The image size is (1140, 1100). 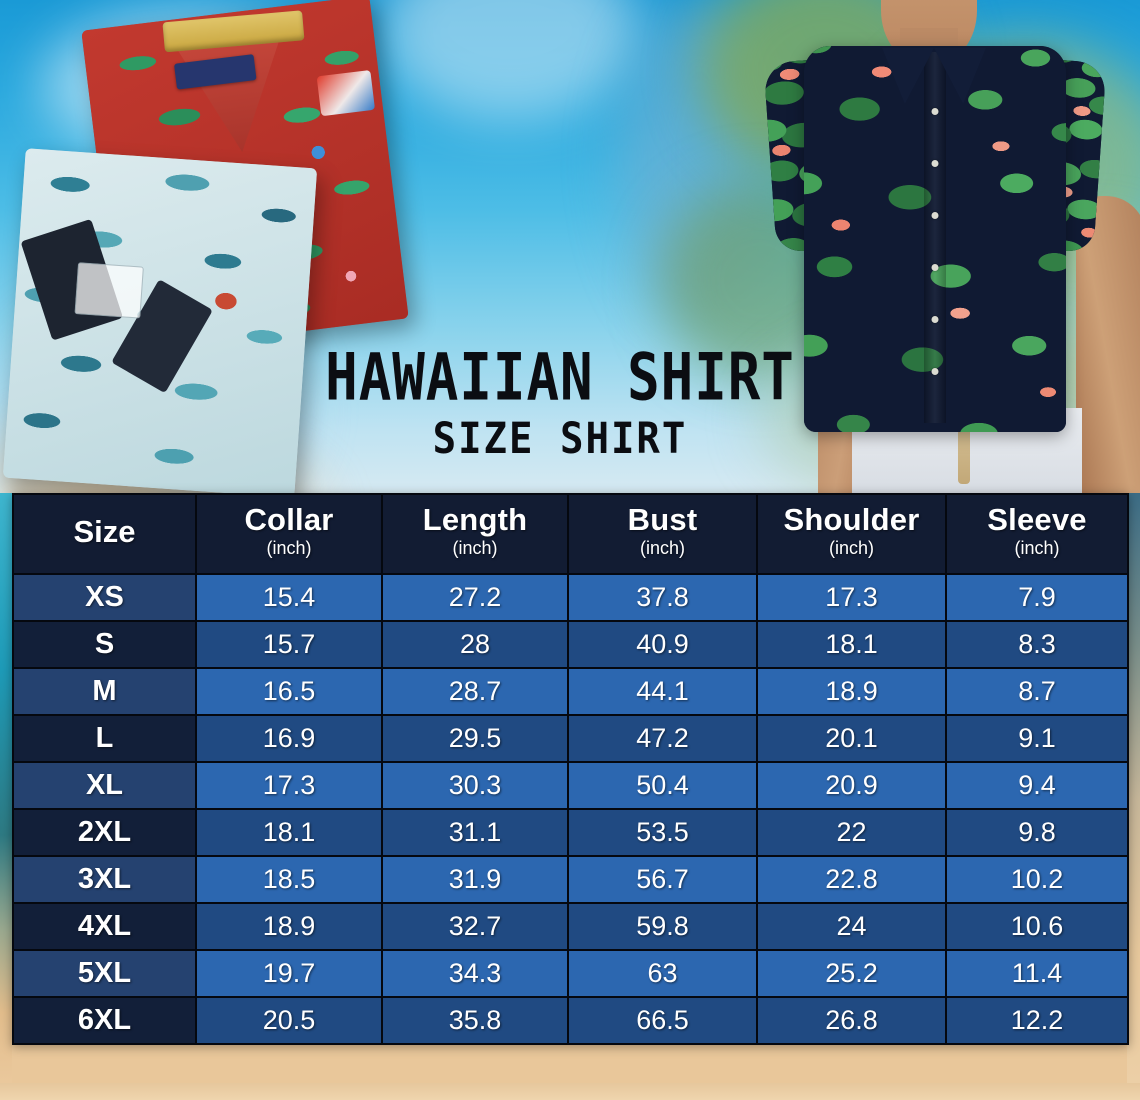 I want to click on table-row: 5XL 19.7 34.3 63 25.2 11.4, so click(x=570, y=973).